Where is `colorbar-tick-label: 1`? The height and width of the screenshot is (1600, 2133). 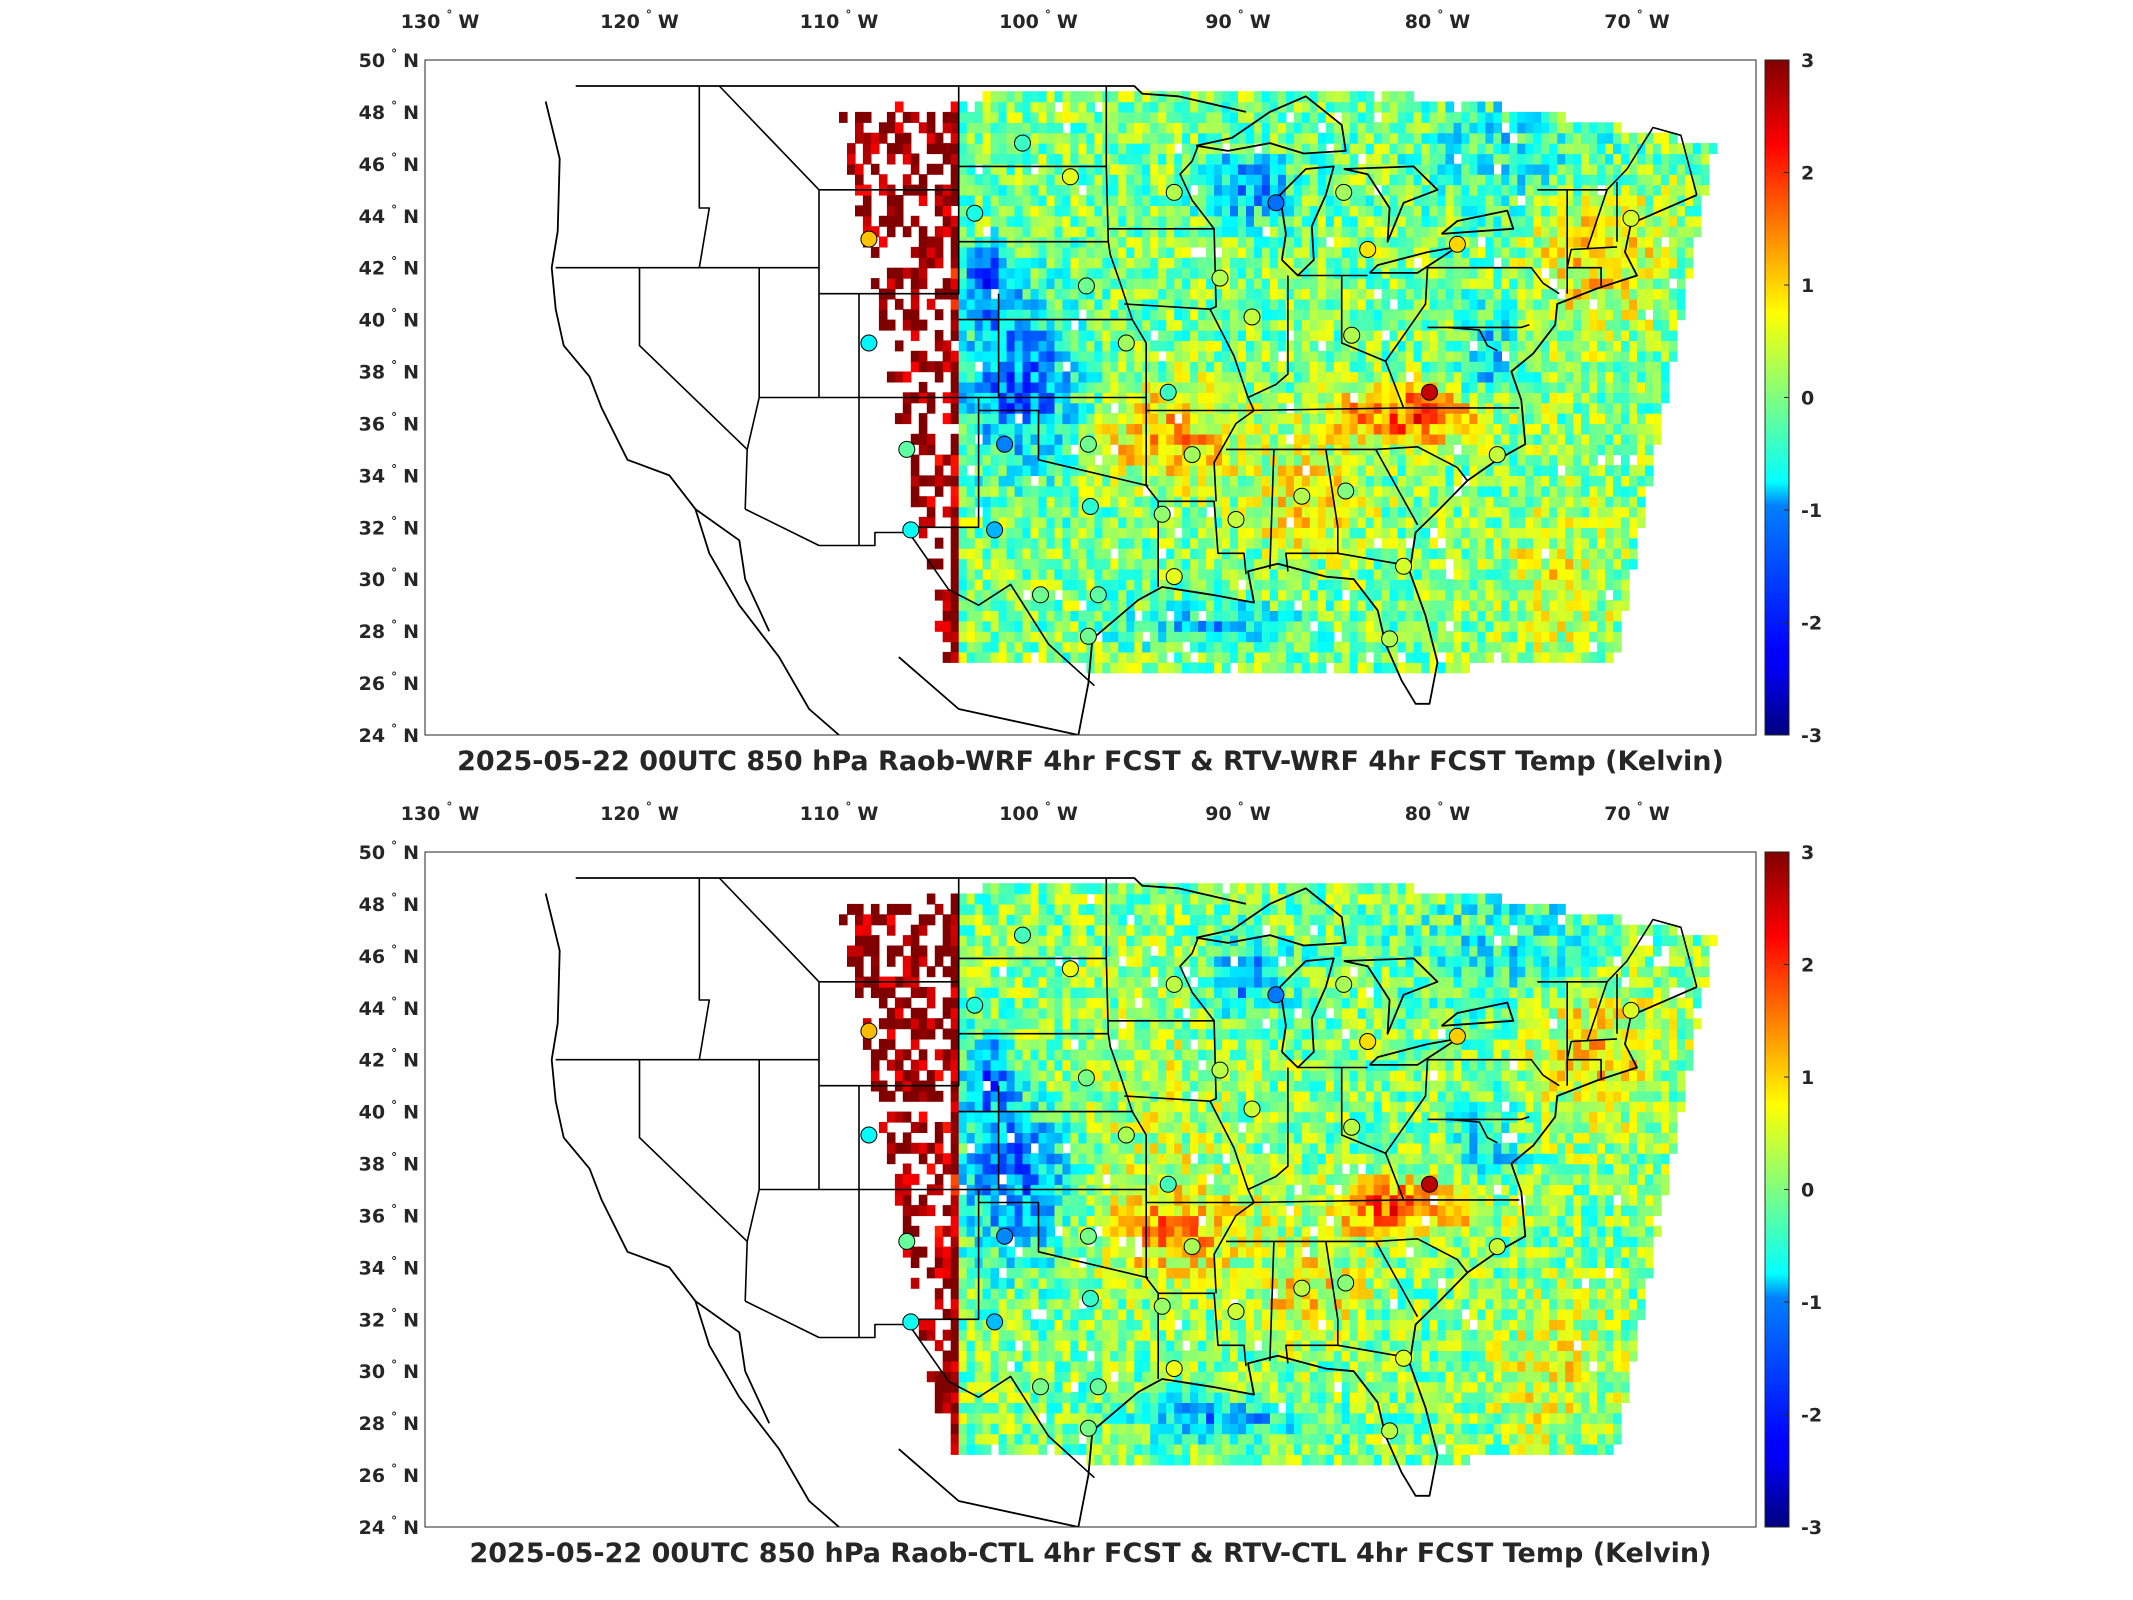 colorbar-tick-label: 1 is located at coordinates (1807, 286).